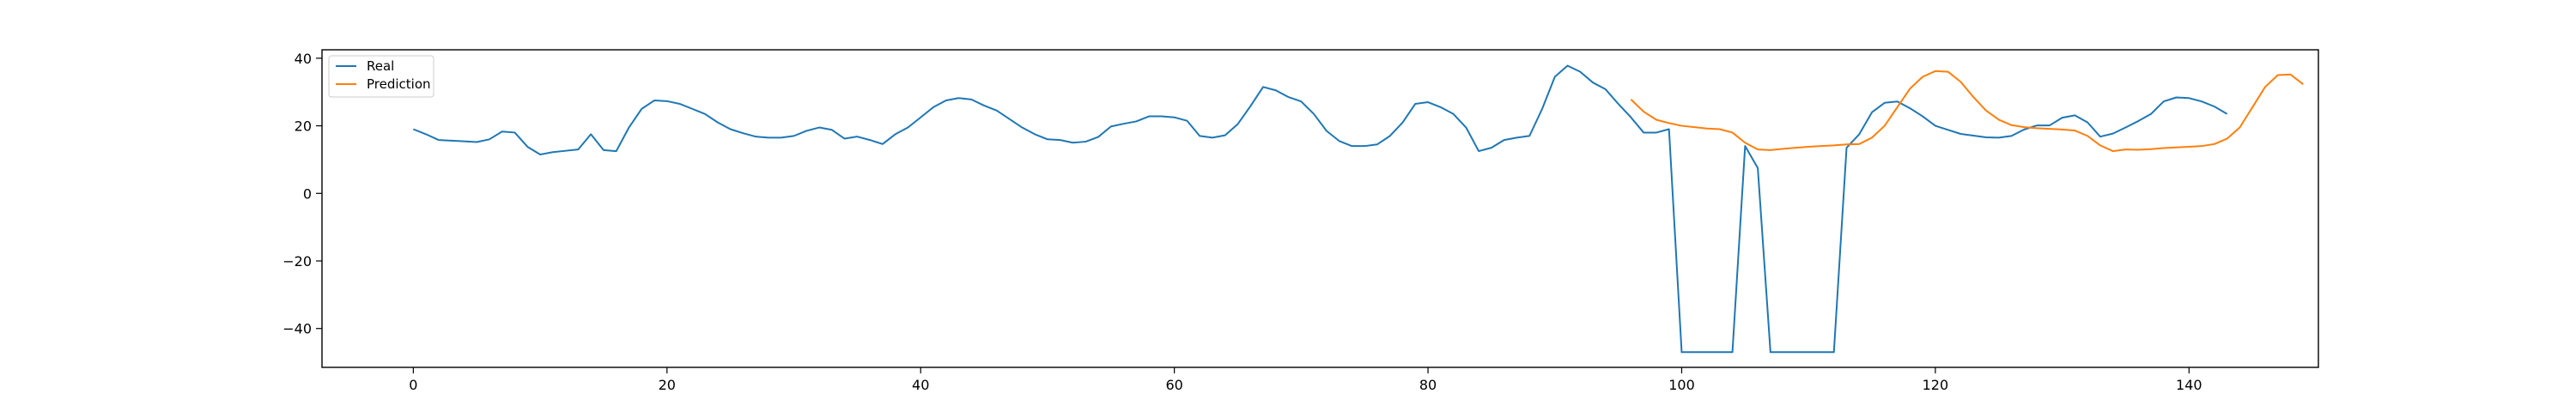 This screenshot has width=2576, height=412. Describe the element at coordinates (399, 84) in the screenshot. I see `legend-label-prediction: Prediction` at that location.